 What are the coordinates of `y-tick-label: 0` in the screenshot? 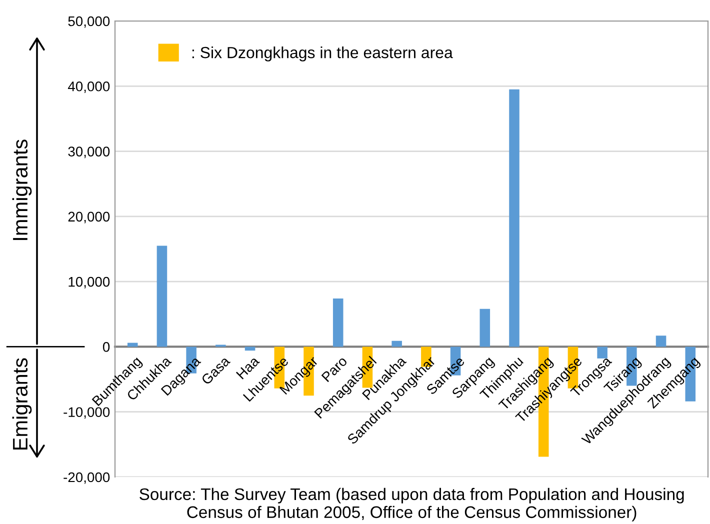 It's located at (106, 347).